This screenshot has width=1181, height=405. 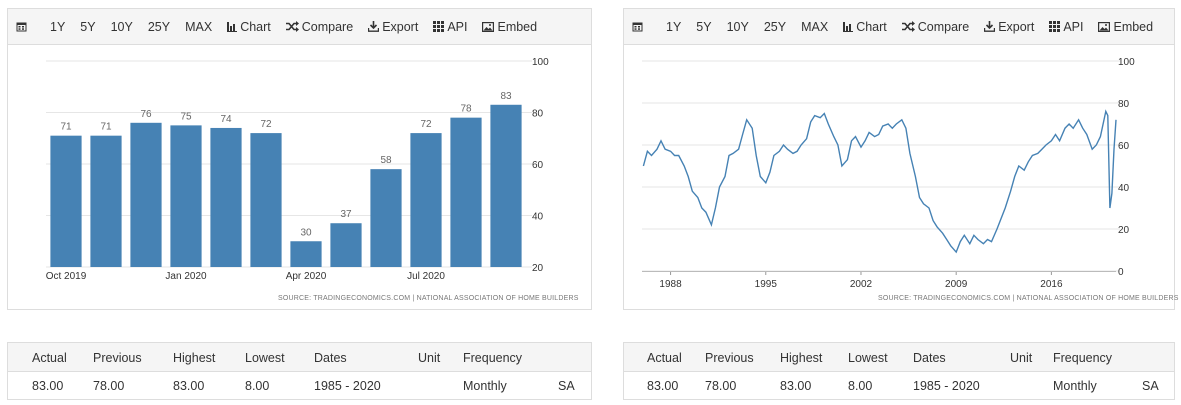 What do you see at coordinates (929, 358) in the screenshot?
I see `header-dates: Dates` at bounding box center [929, 358].